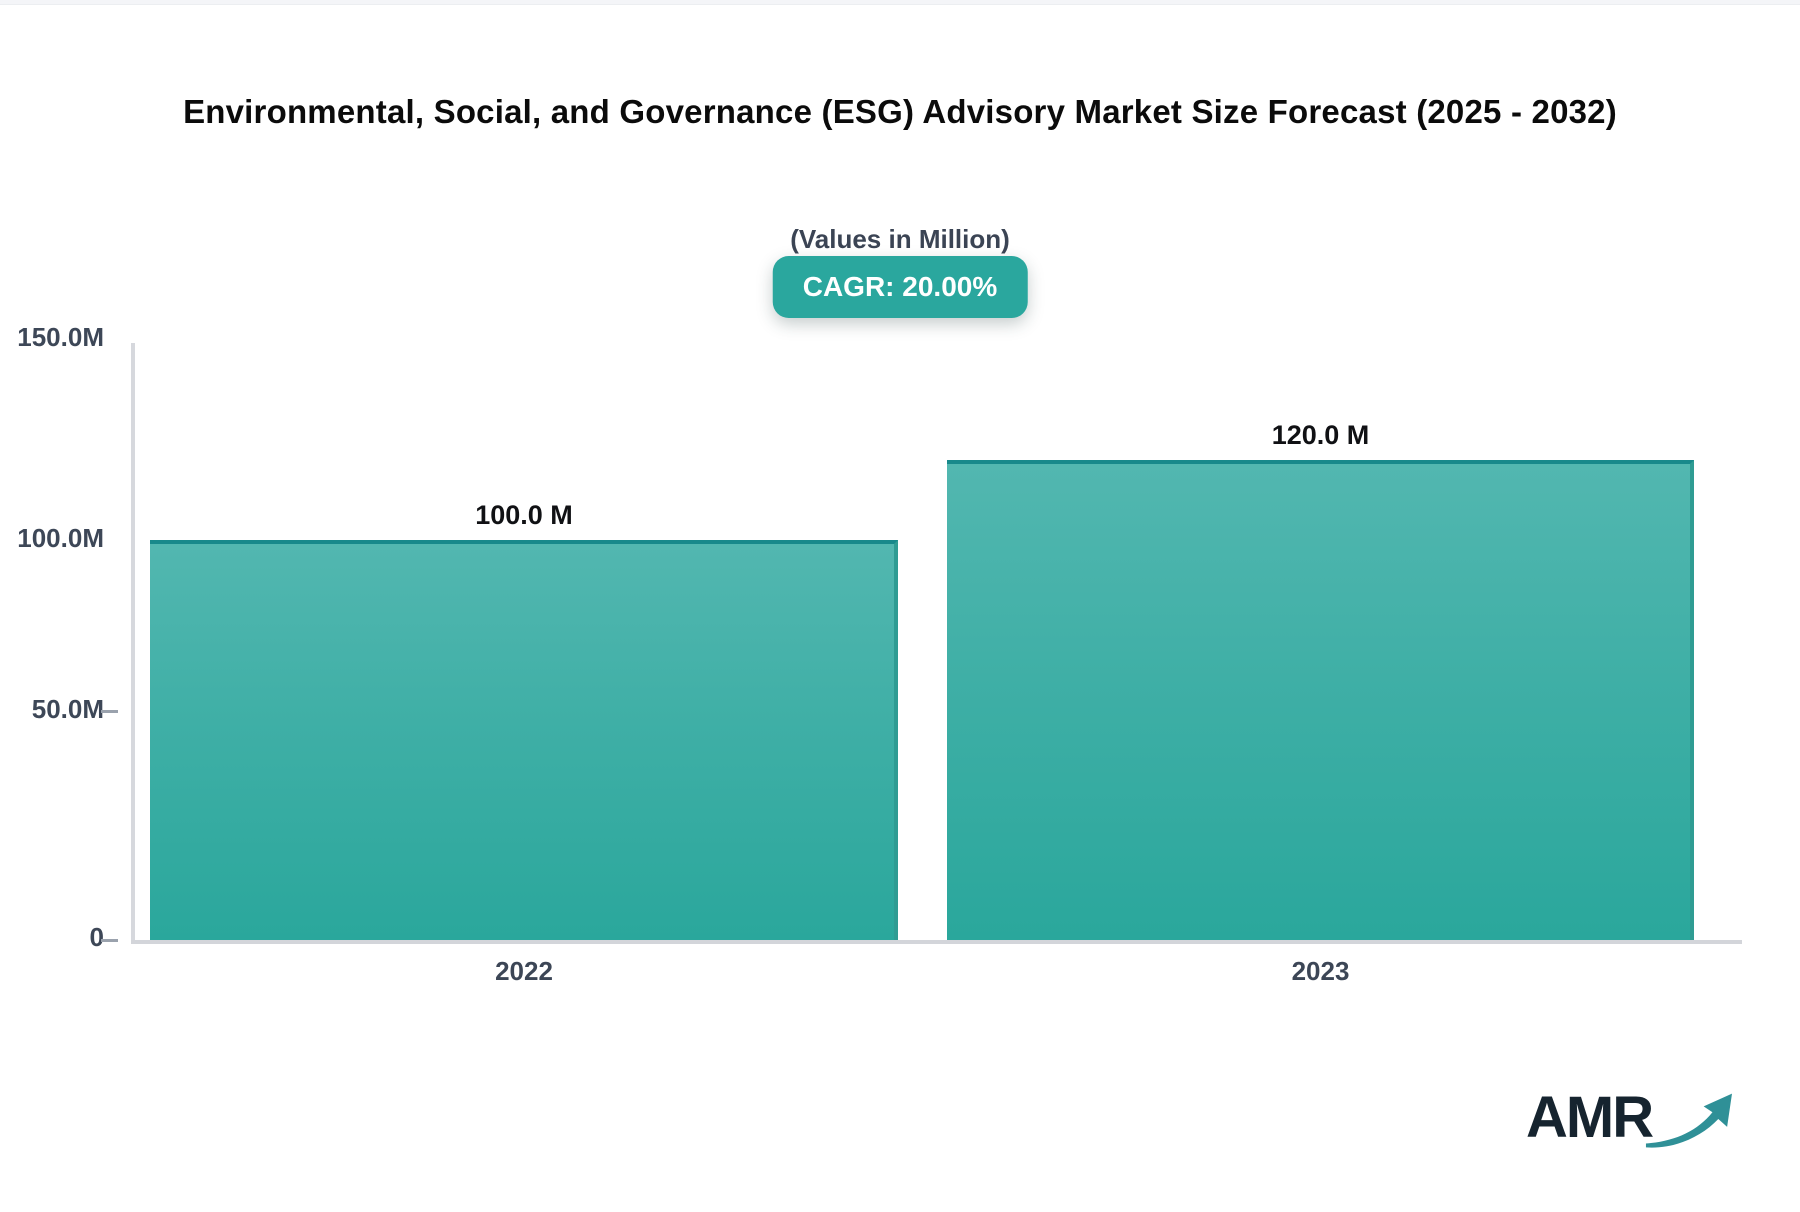  I want to click on top-border-strip, so click(900, 2).